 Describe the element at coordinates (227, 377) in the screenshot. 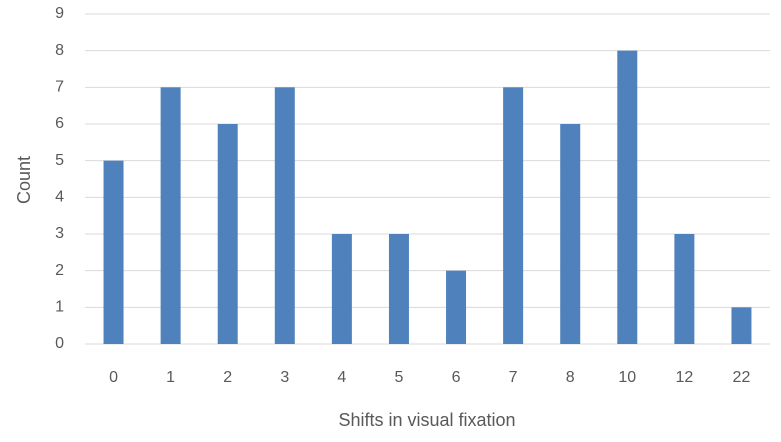

I see `x-tick-label: 2` at that location.